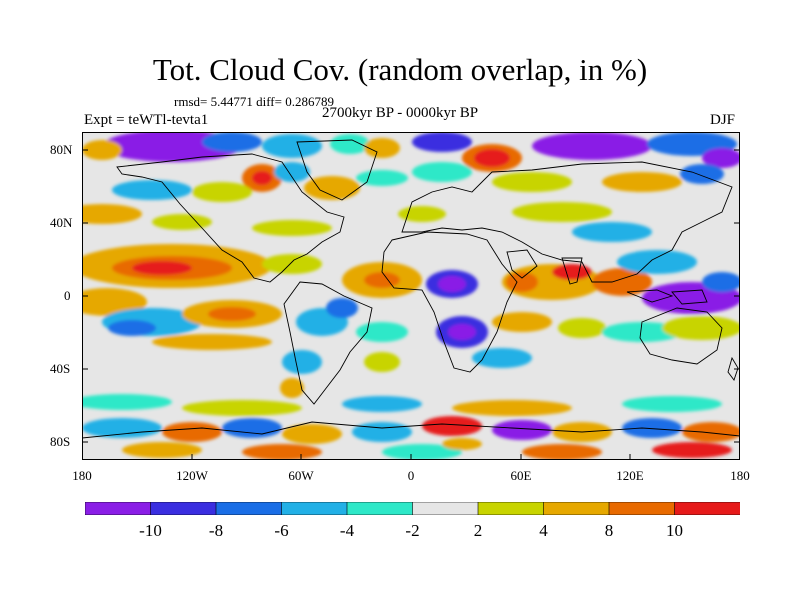  Describe the element at coordinates (61, 149) in the screenshot. I see `lat-label-80n: 80N` at that location.